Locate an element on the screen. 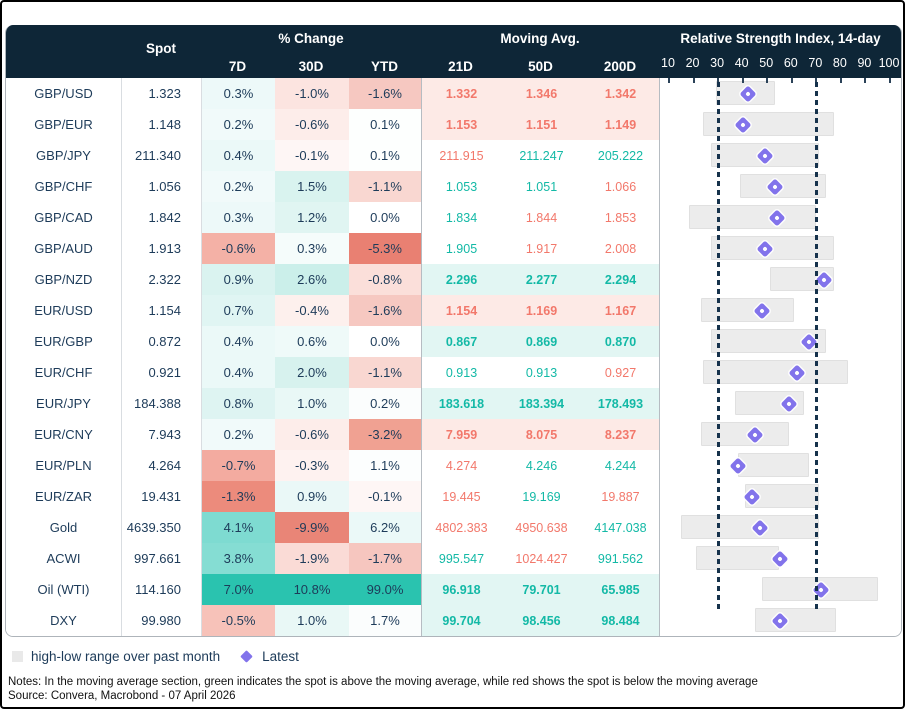  rsi-tick-label: 30 is located at coordinates (717, 63).